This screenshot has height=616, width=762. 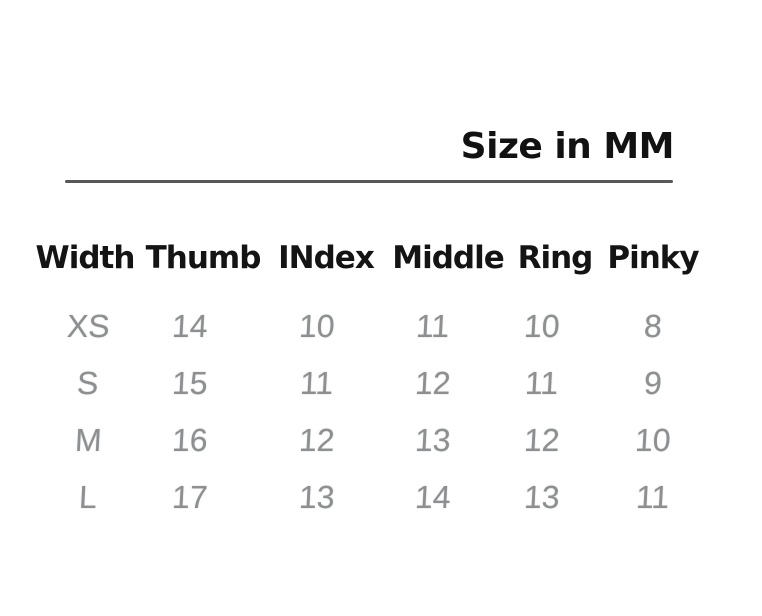 I want to click on column-header-index: INdex, so click(x=326, y=258).